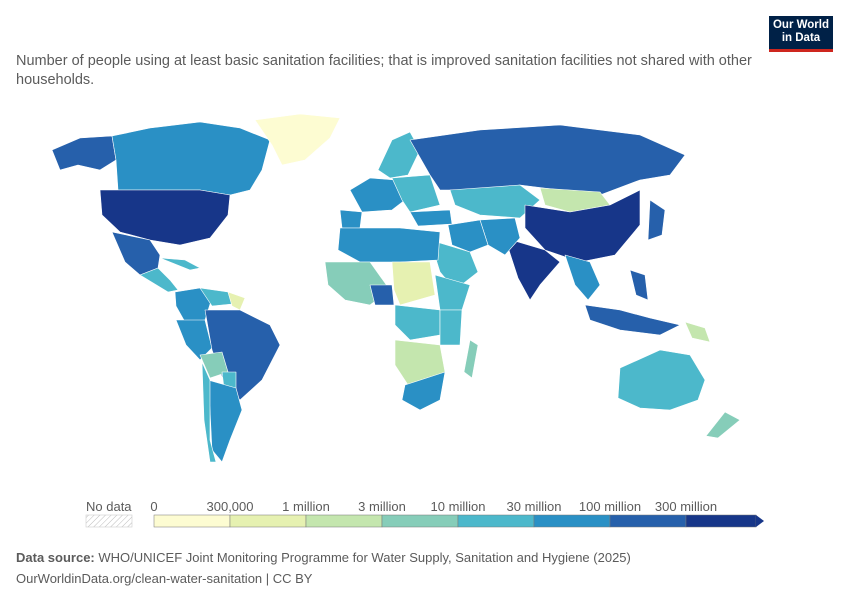 The height and width of the screenshot is (600, 850). Describe the element at coordinates (165, 217) in the screenshot. I see `region-usa` at that location.